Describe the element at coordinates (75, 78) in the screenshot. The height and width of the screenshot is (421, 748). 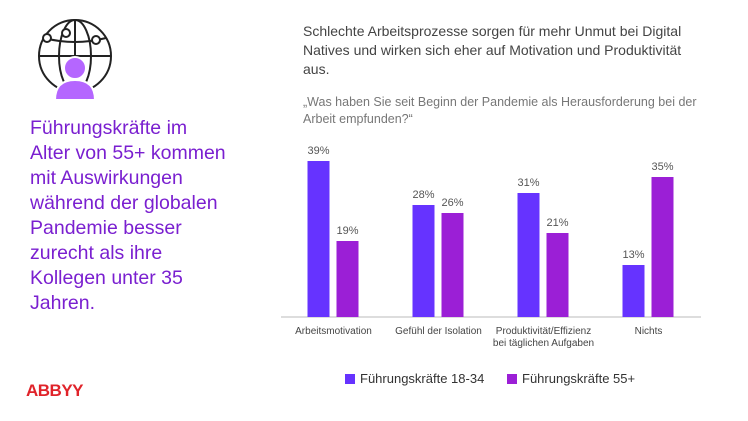
I see `person-icon` at that location.